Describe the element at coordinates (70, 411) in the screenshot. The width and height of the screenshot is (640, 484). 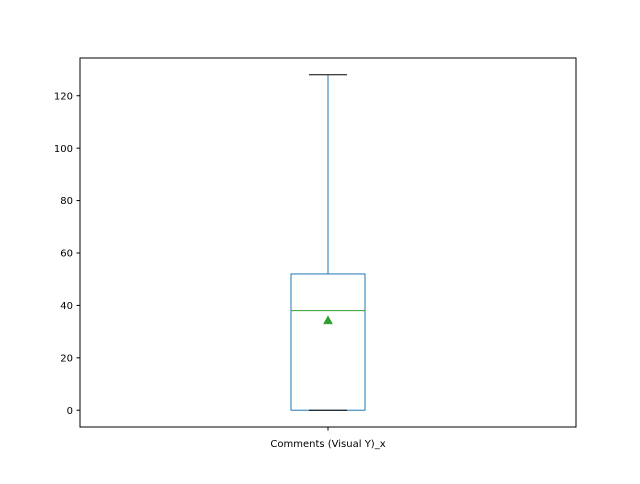
I see `y-tick-label: 0` at that location.